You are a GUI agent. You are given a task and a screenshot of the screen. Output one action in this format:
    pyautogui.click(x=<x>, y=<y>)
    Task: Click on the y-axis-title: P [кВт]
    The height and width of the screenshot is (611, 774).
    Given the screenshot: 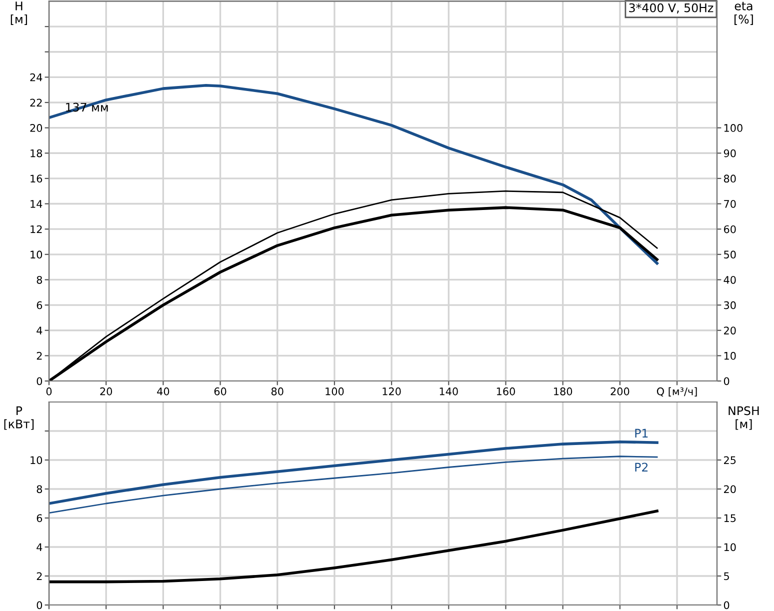 What is the action you would take?
    pyautogui.click(x=19, y=418)
    